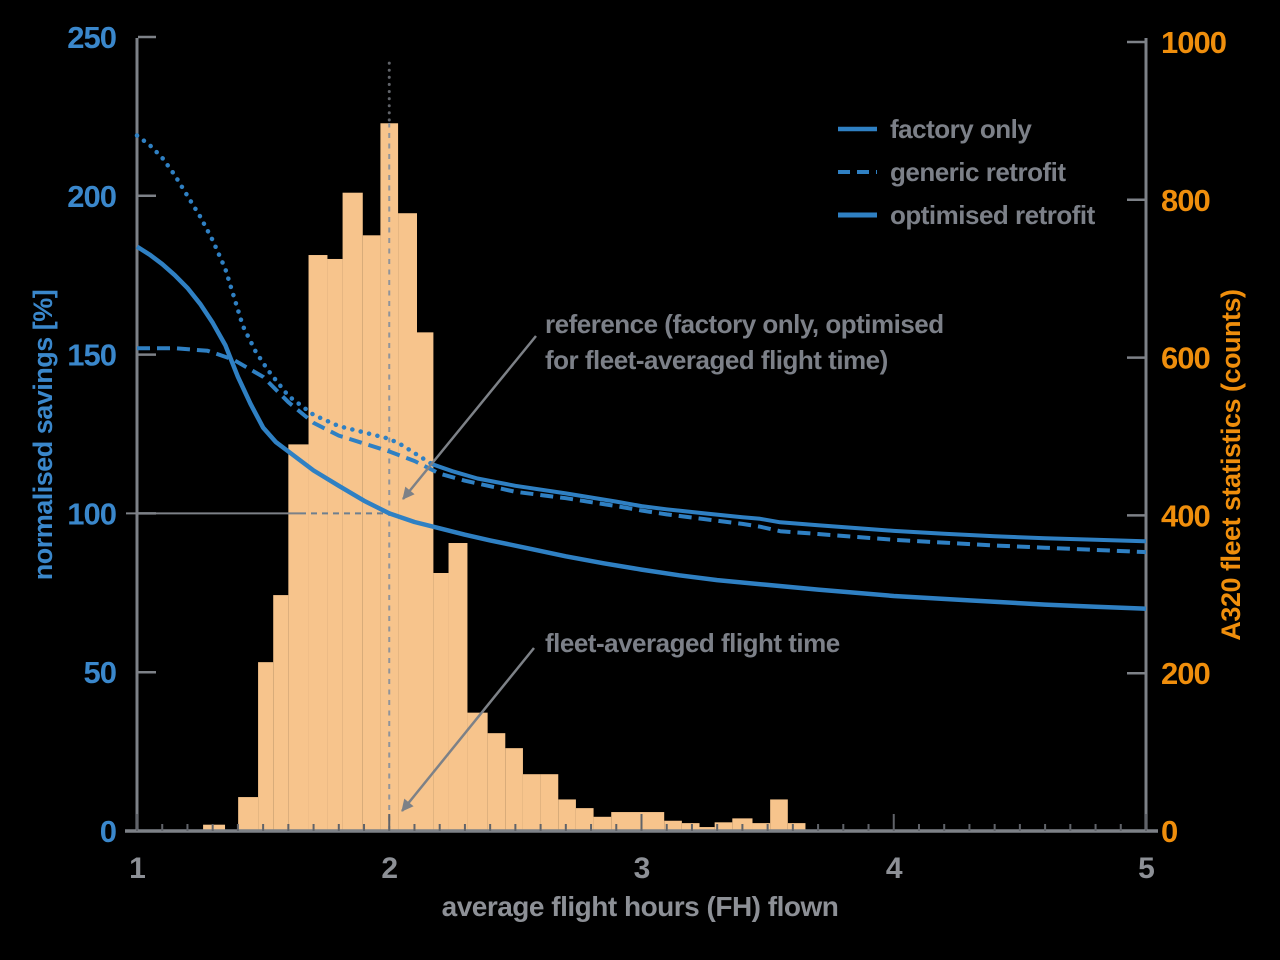 This screenshot has width=1280, height=960. Describe the element at coordinates (744, 324) in the screenshot. I see `reference-annotation-line1: reference (factory only, optimised` at that location.